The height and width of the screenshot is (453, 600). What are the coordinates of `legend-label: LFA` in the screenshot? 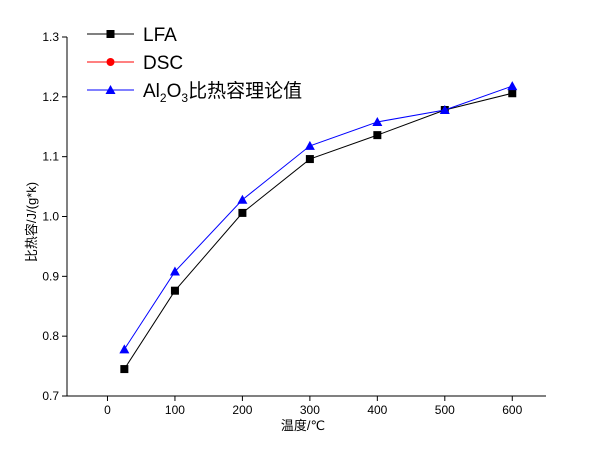 It's located at (160, 35).